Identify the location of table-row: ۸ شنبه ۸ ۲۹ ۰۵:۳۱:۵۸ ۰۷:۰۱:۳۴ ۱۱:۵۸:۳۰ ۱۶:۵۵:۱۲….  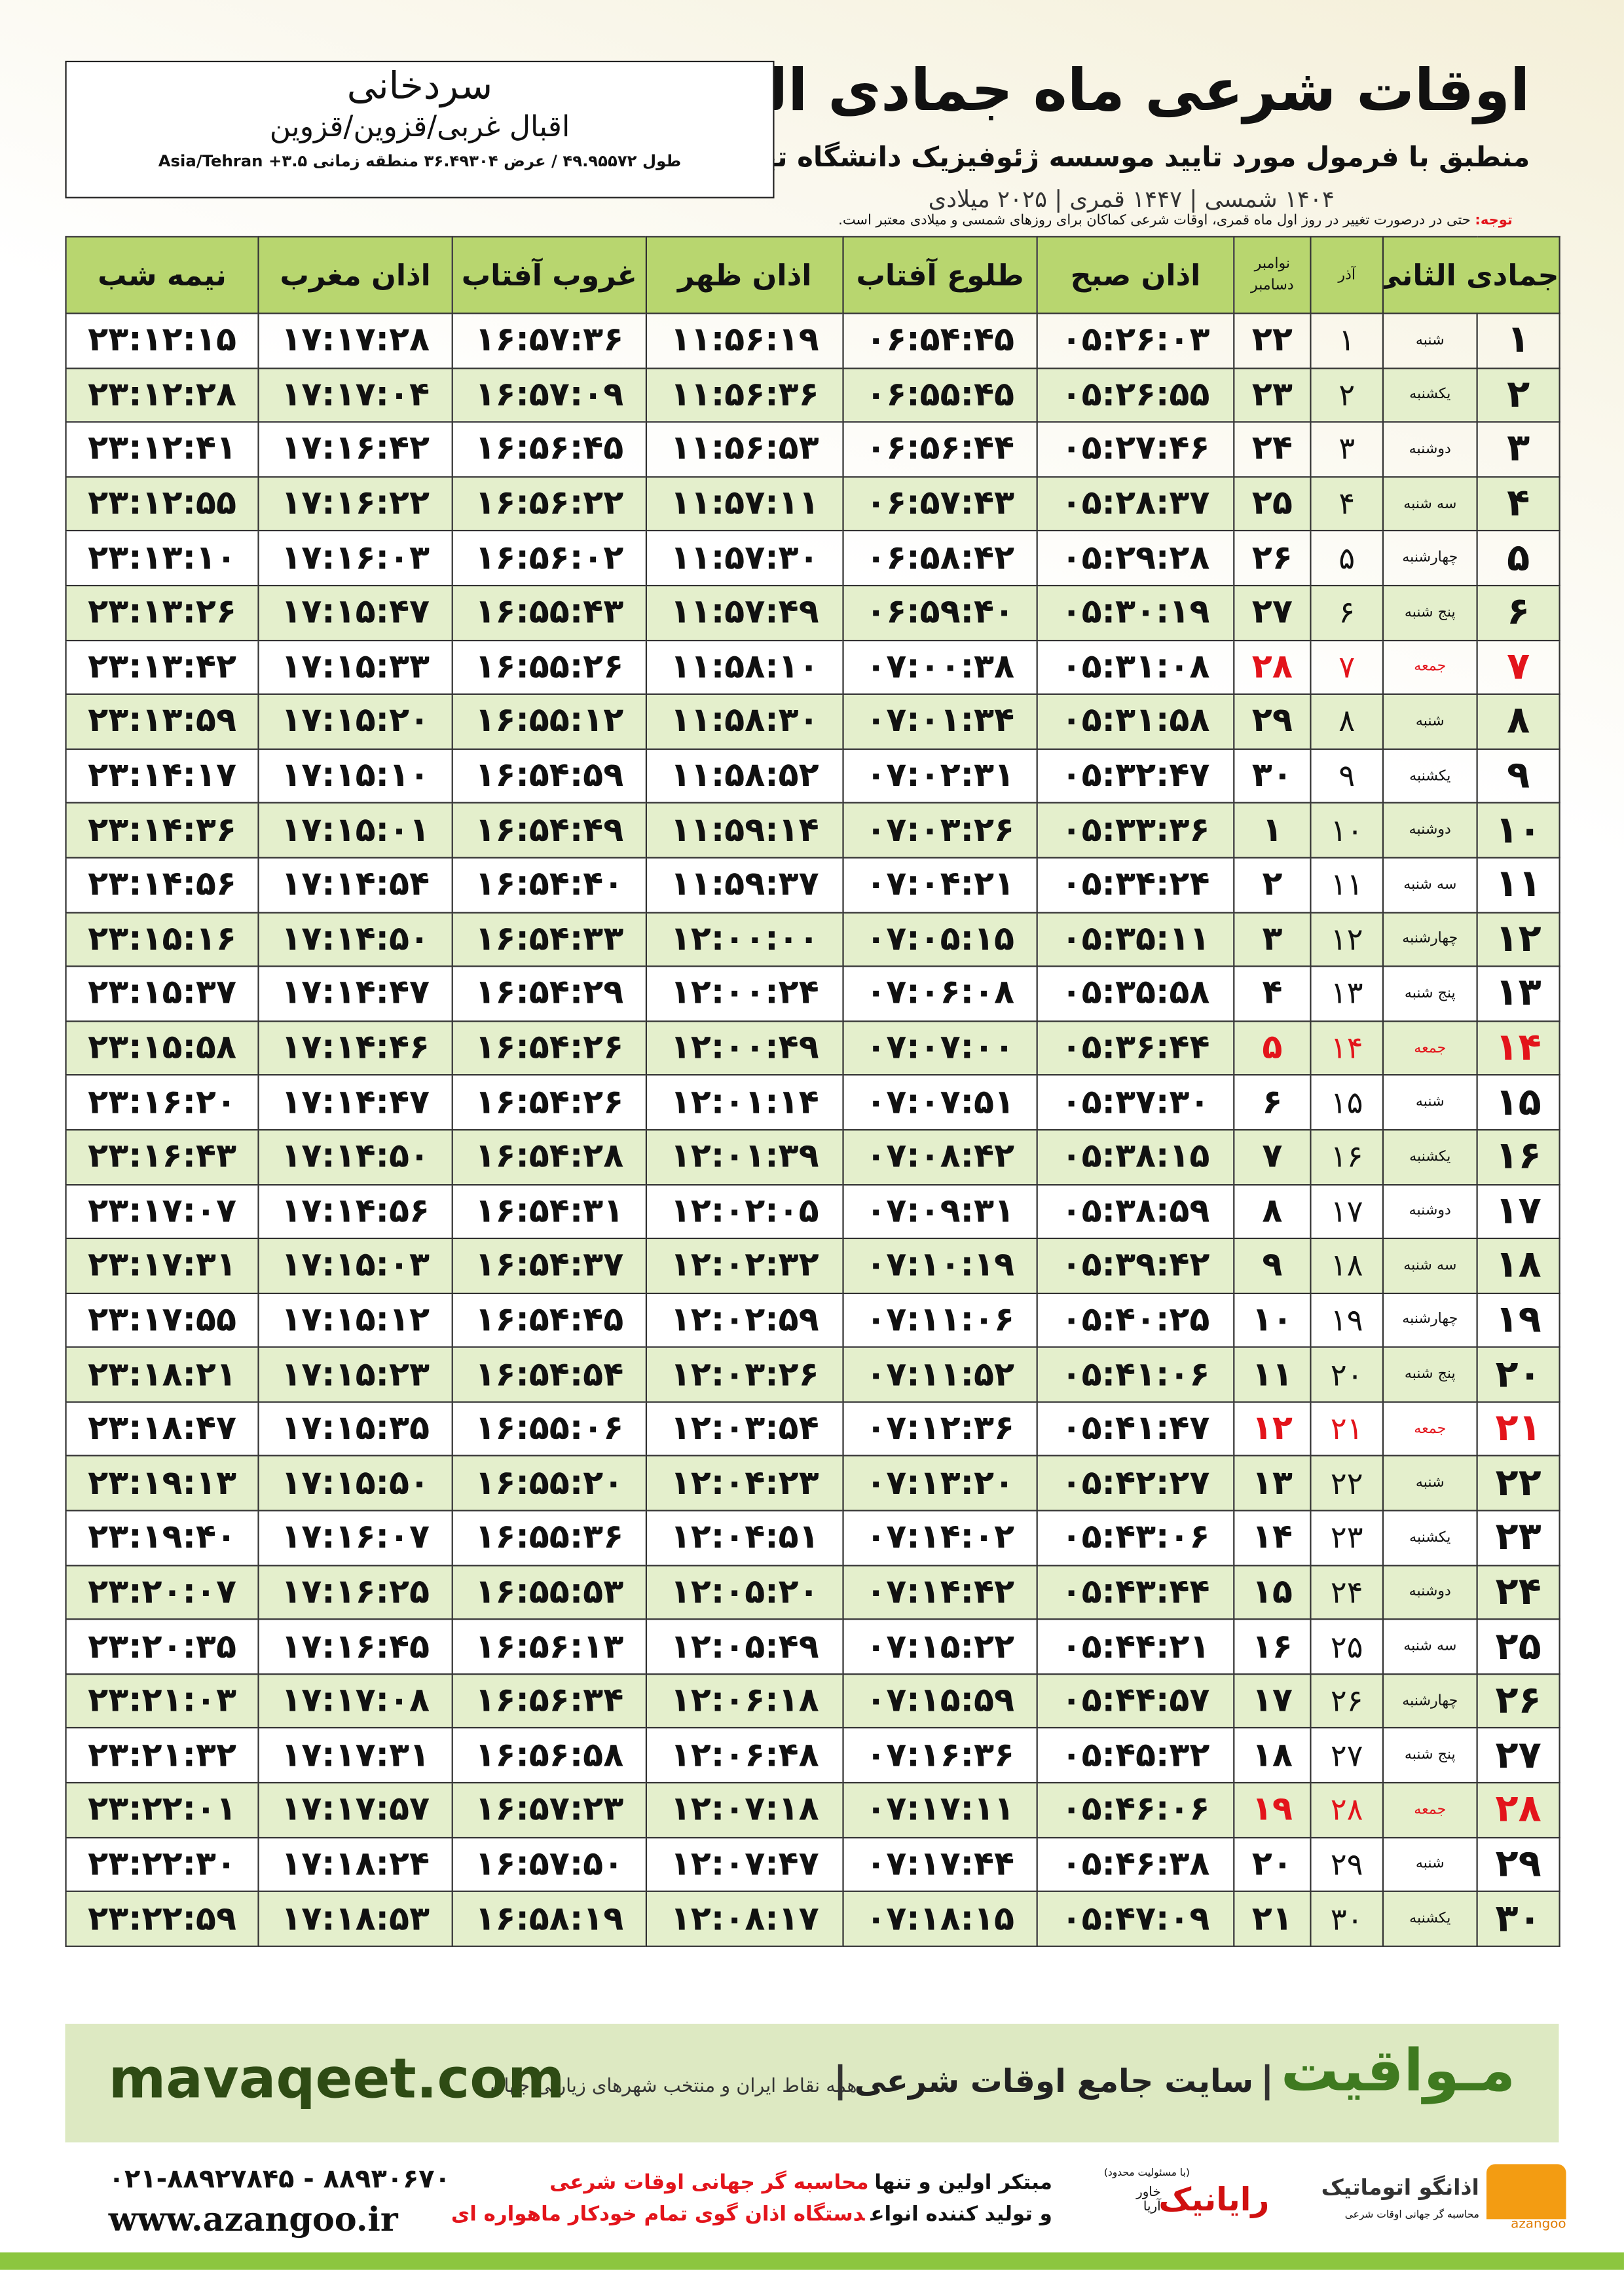
(812, 722).